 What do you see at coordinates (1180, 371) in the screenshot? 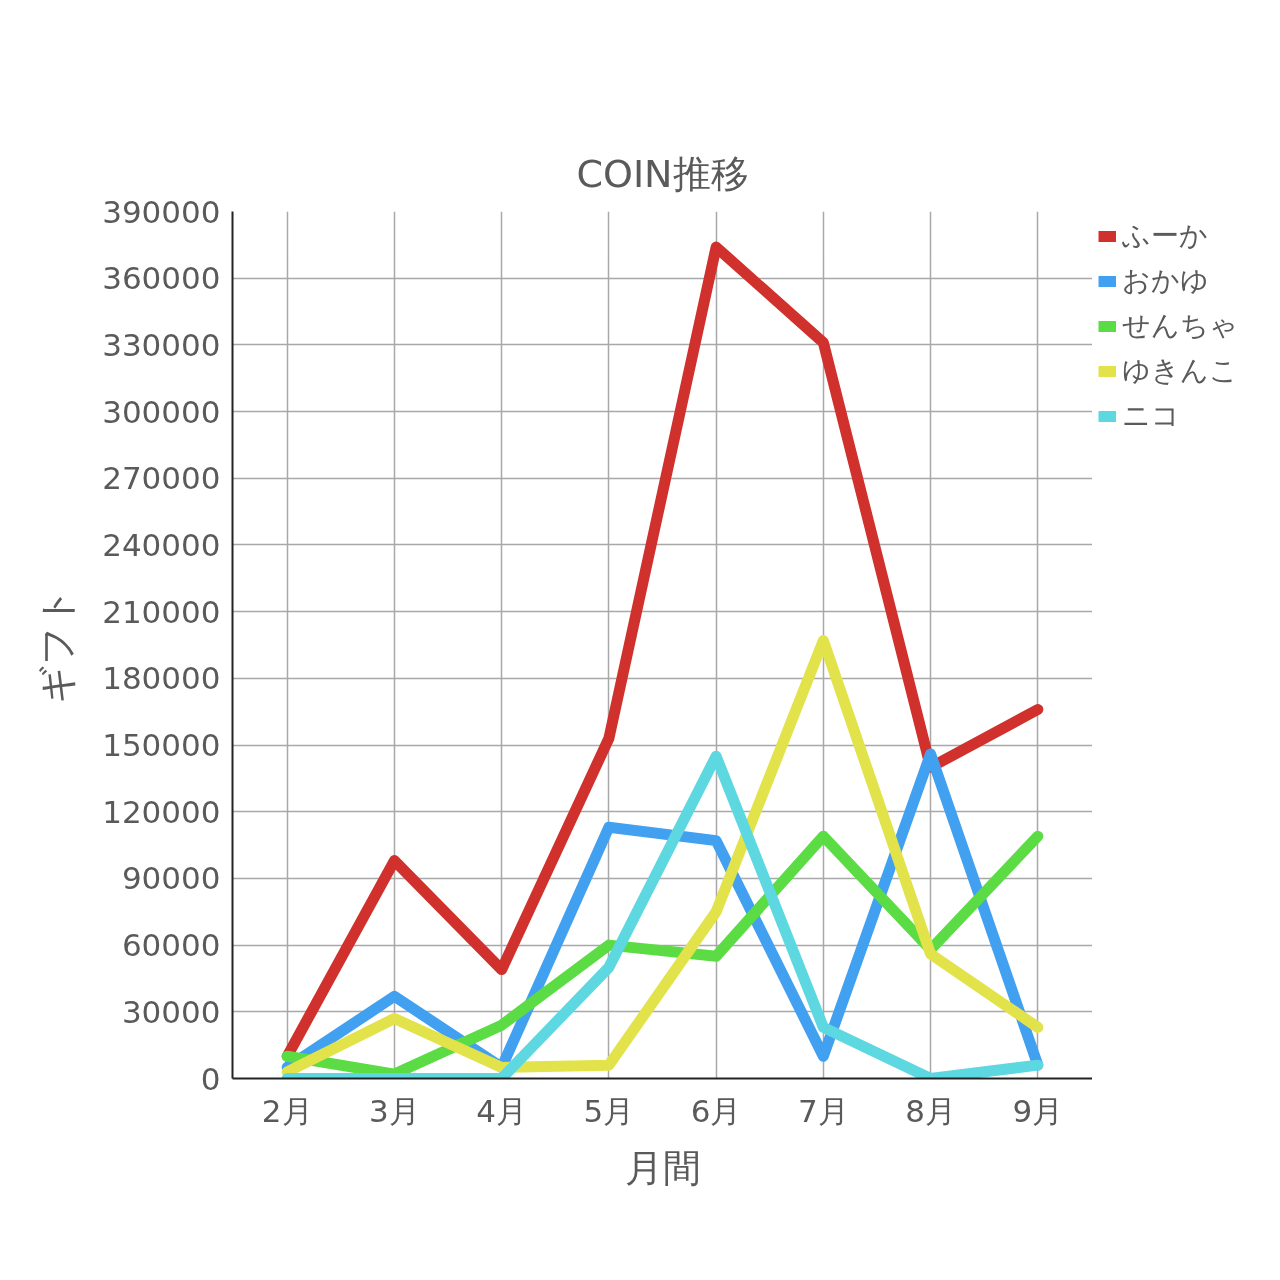
I see `legend-label: ゆきんこ` at bounding box center [1180, 371].